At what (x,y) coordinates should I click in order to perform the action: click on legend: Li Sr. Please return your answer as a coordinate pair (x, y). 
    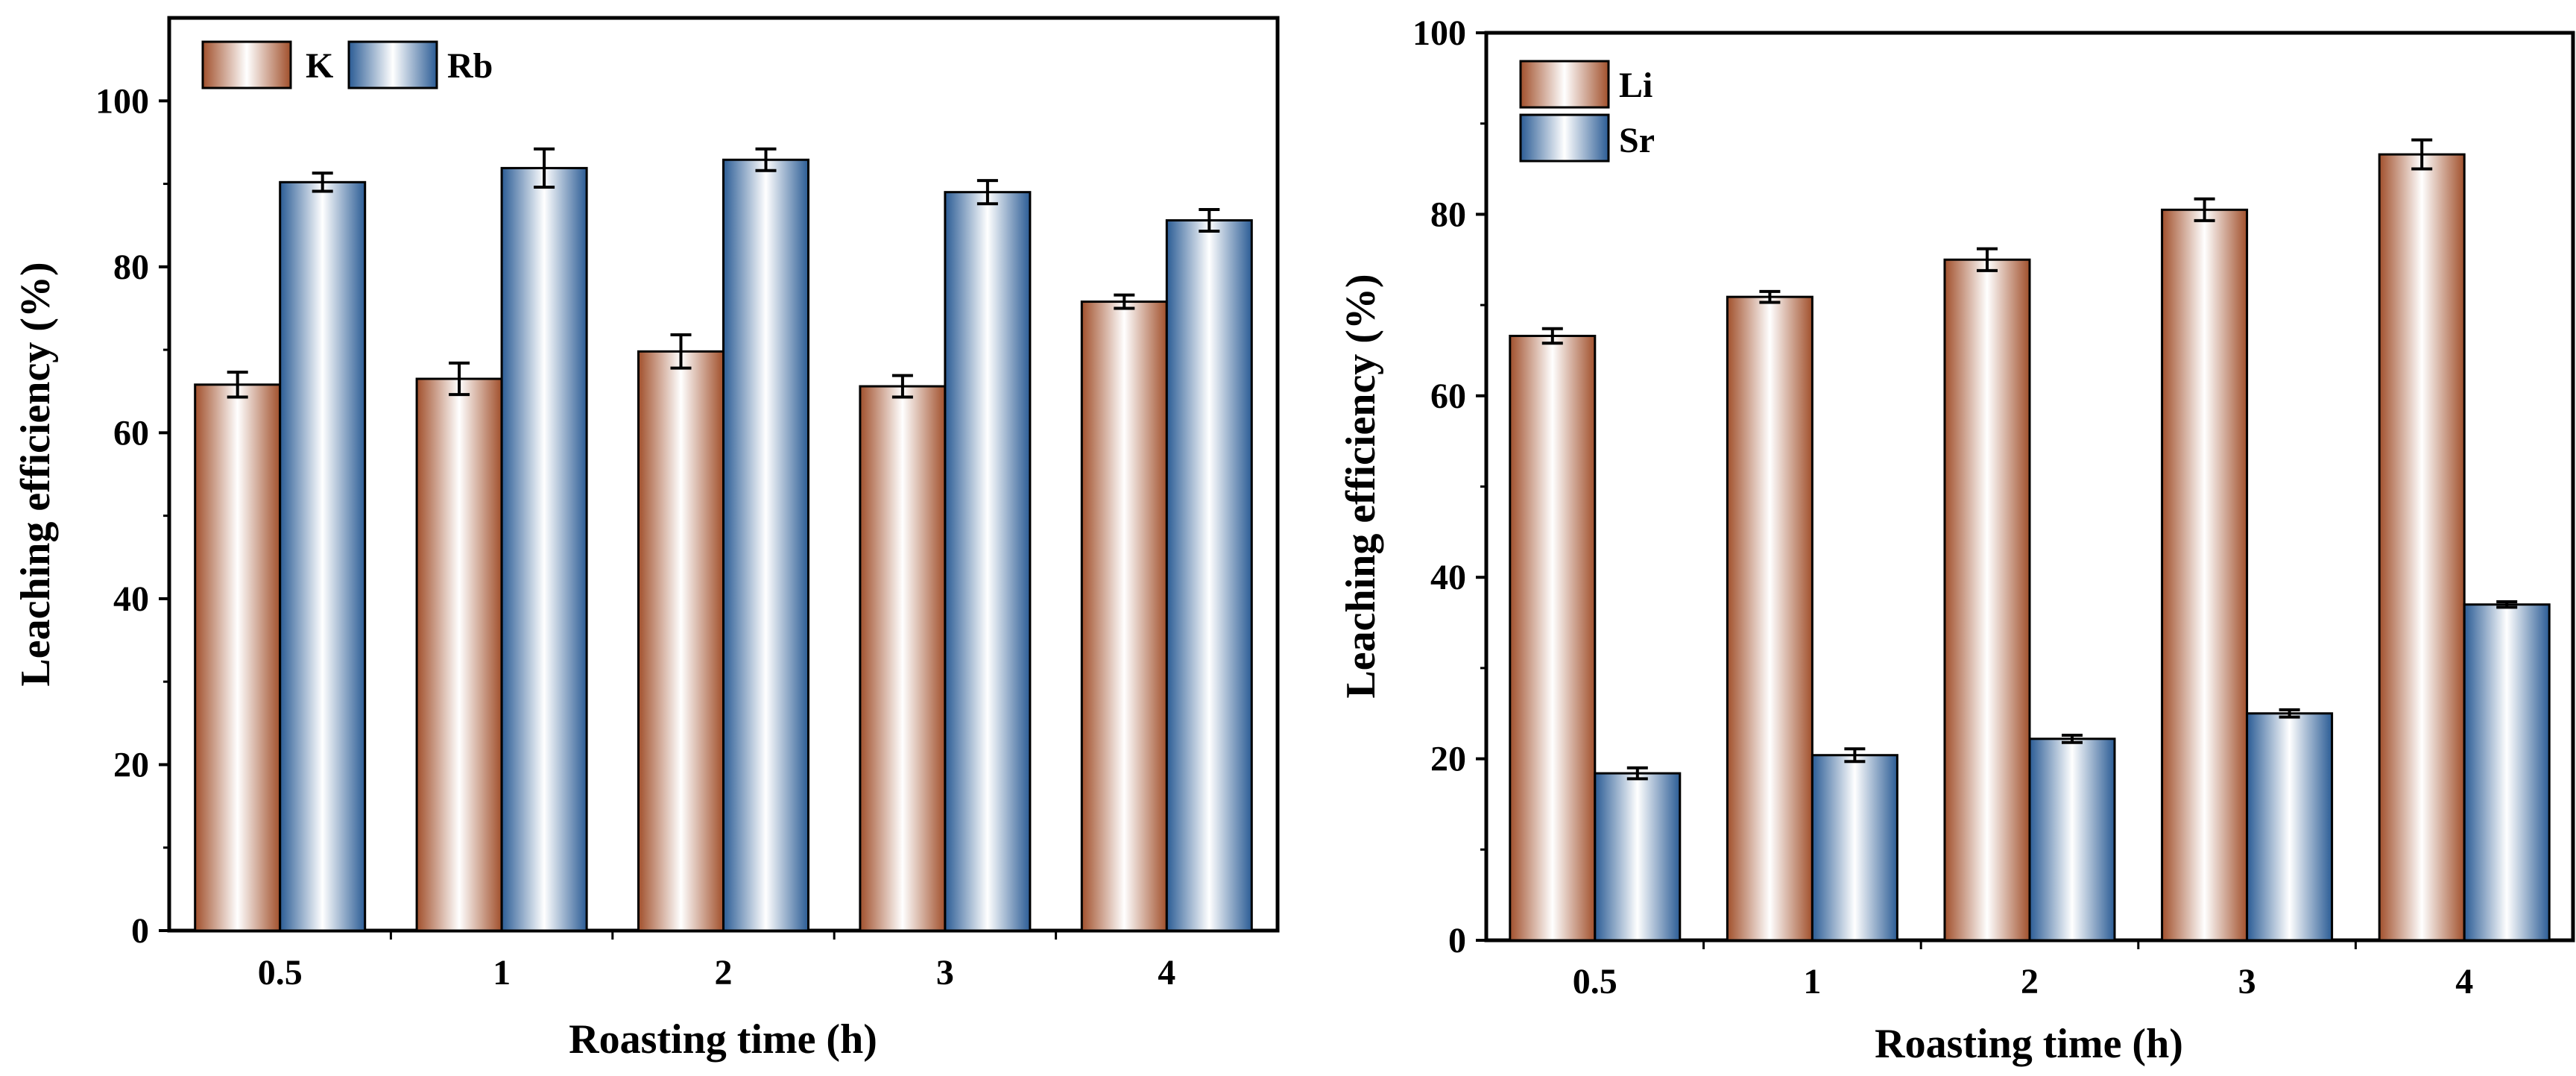
    Looking at the image, I should click on (1587, 111).